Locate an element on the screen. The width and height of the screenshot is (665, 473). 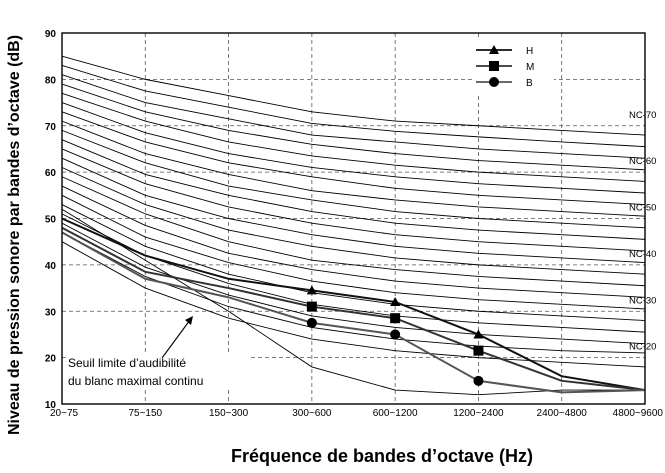
y-tick-label-50: 50 is located at coordinates (51, 220).